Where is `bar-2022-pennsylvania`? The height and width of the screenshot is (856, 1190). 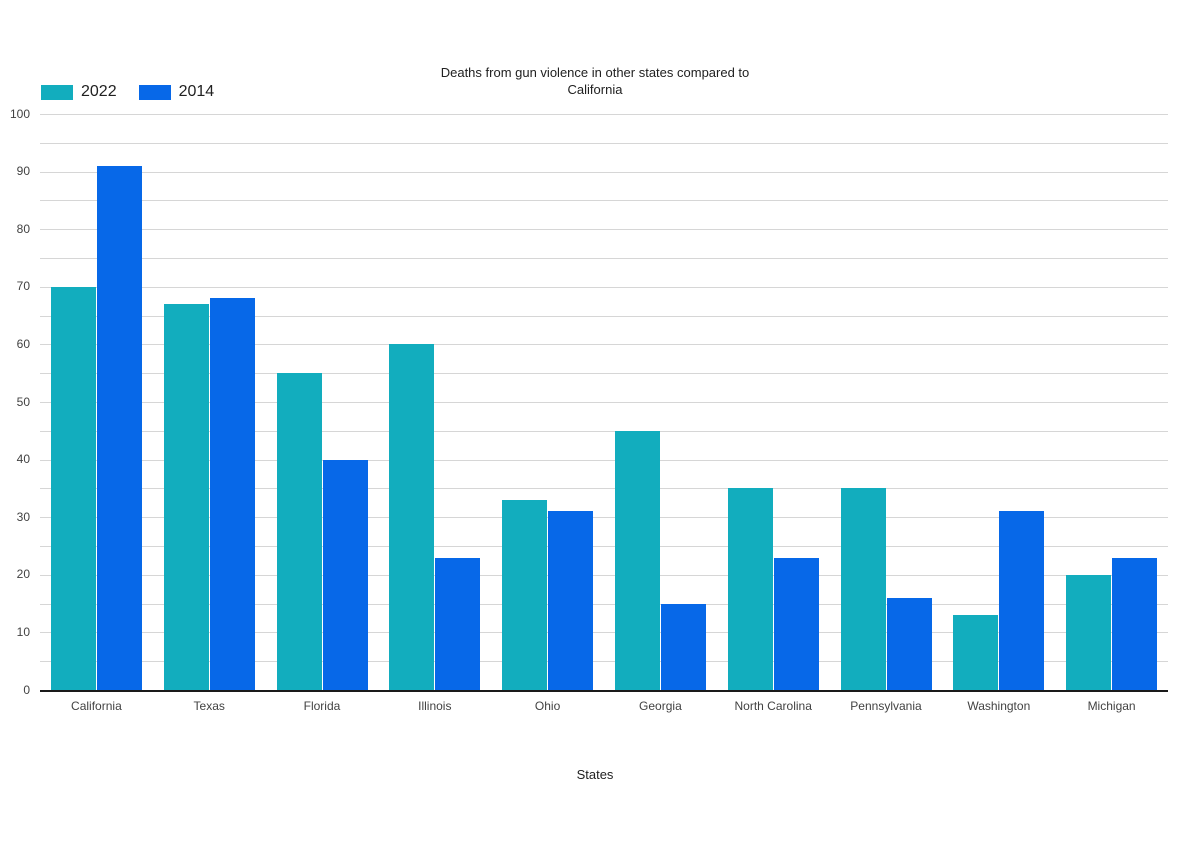 bar-2022-pennsylvania is located at coordinates (863, 589).